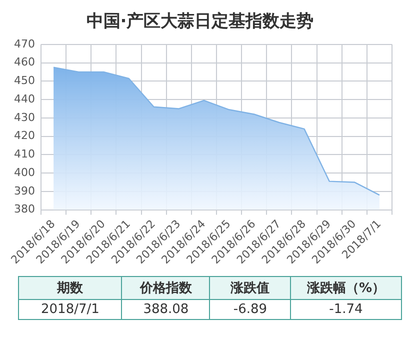  I want to click on y-tick-label: 430, so click(24, 117).